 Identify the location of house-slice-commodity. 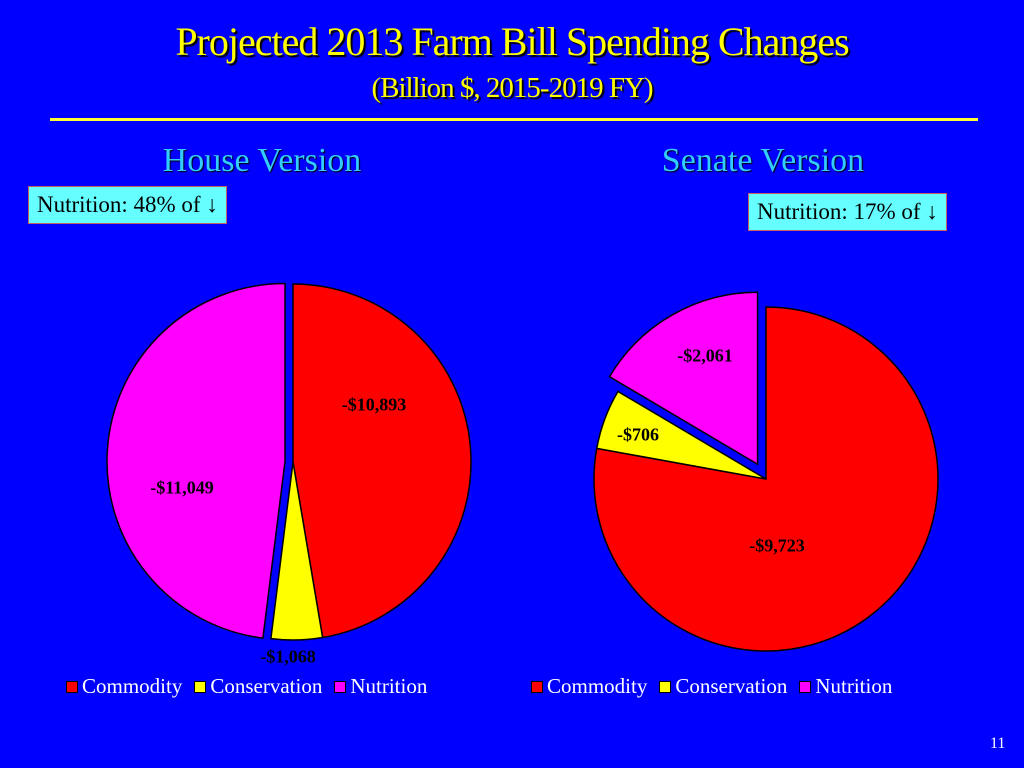
(382, 461).